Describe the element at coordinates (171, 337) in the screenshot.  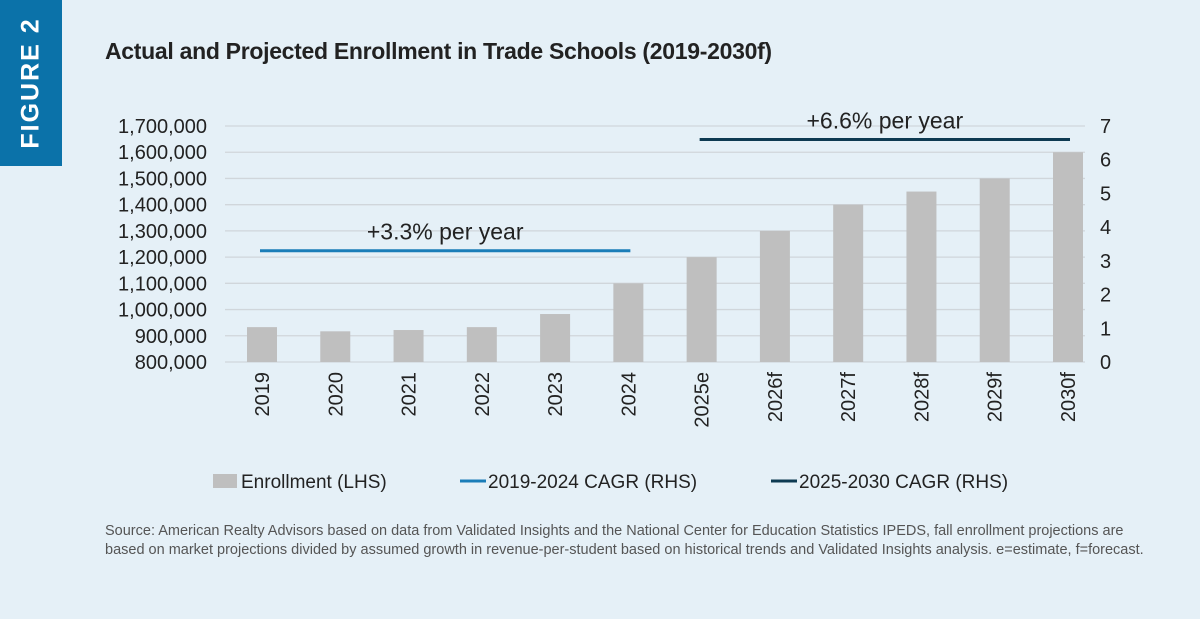
I see `left-tick-label: 900,000` at that location.